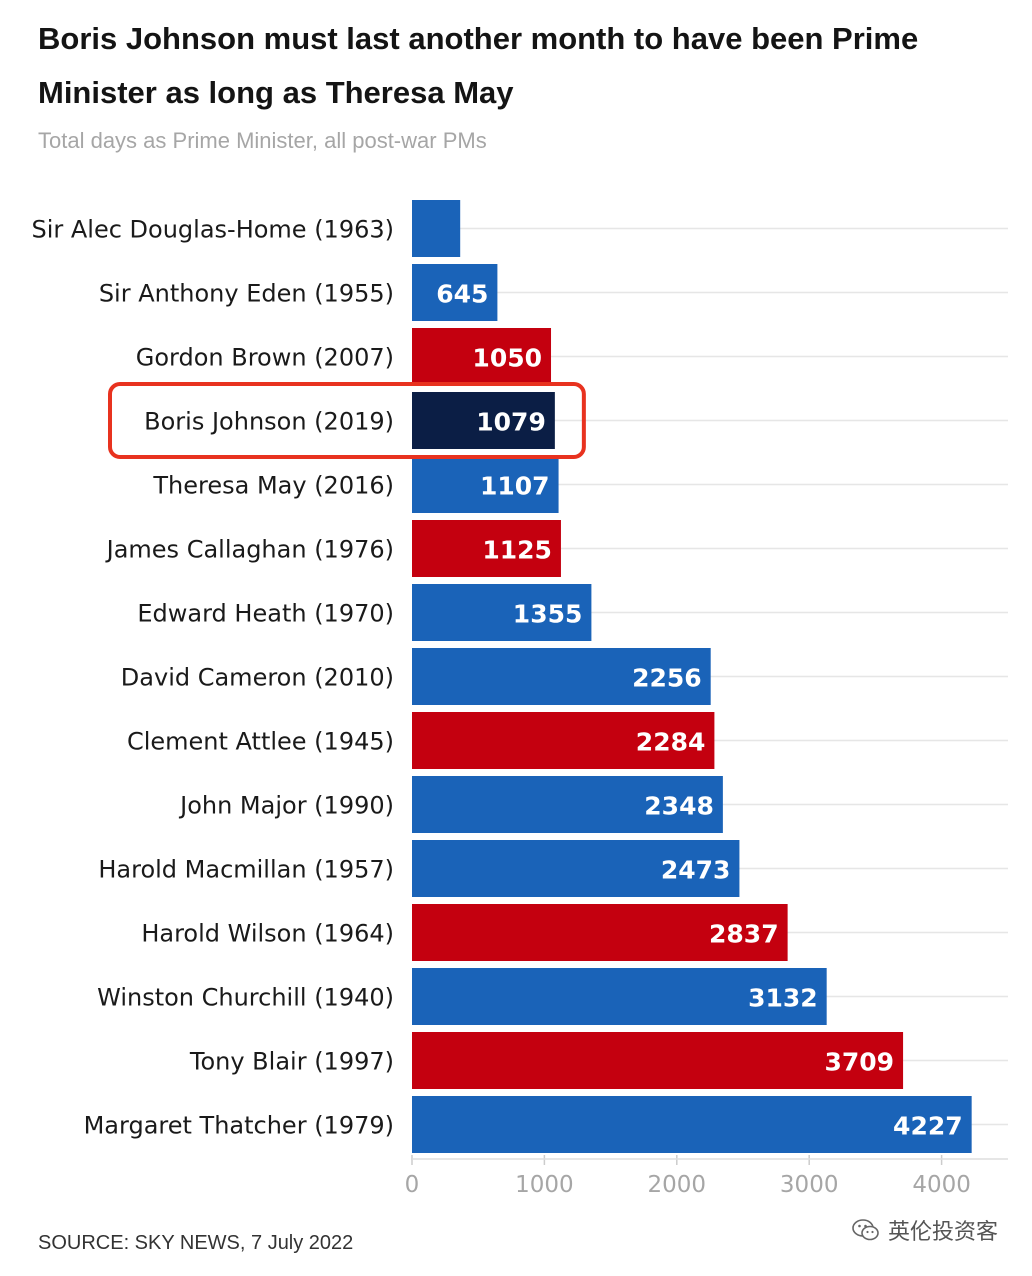  What do you see at coordinates (544, 1185) in the screenshot?
I see `x-tick-label: 1000` at bounding box center [544, 1185].